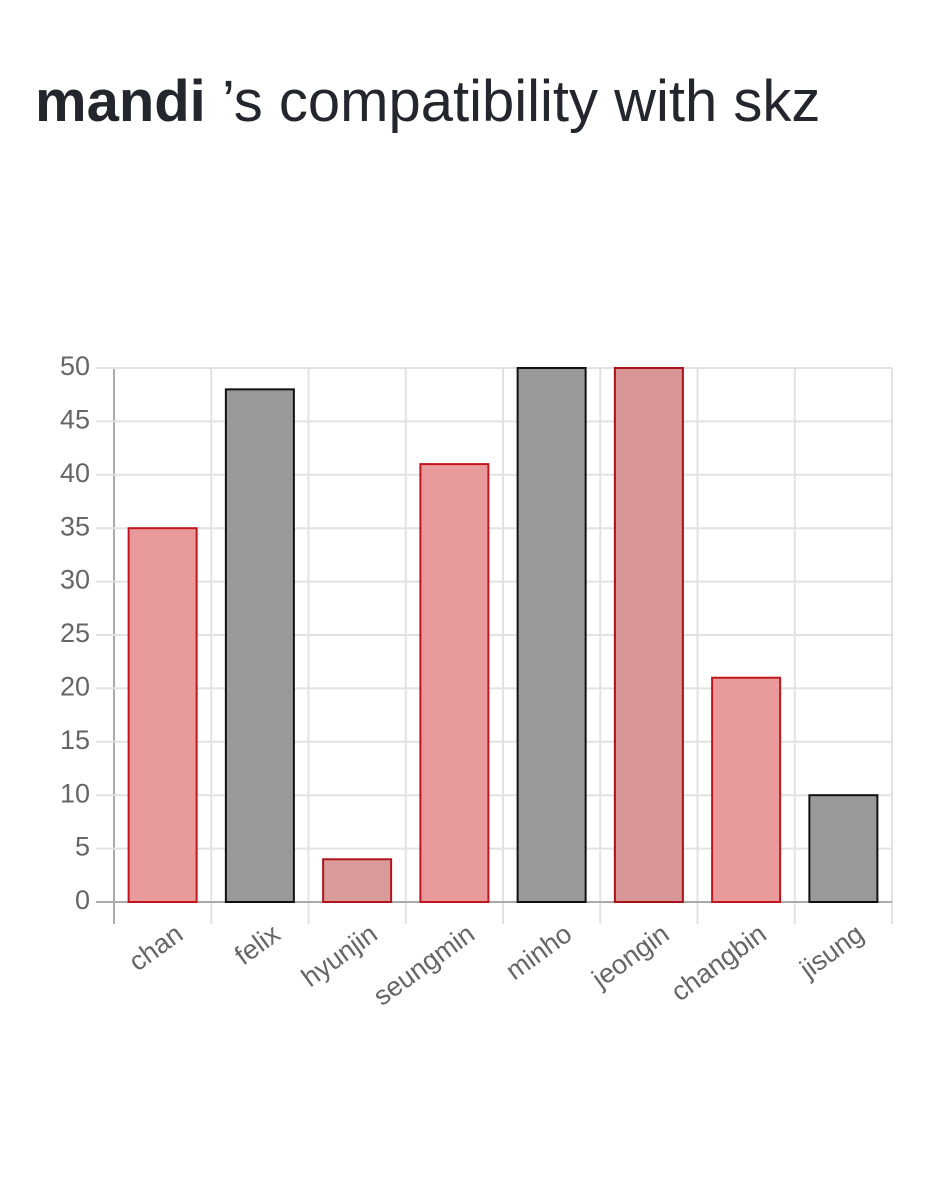  What do you see at coordinates (75, 580) in the screenshot?
I see `y-tick-label: 30` at bounding box center [75, 580].